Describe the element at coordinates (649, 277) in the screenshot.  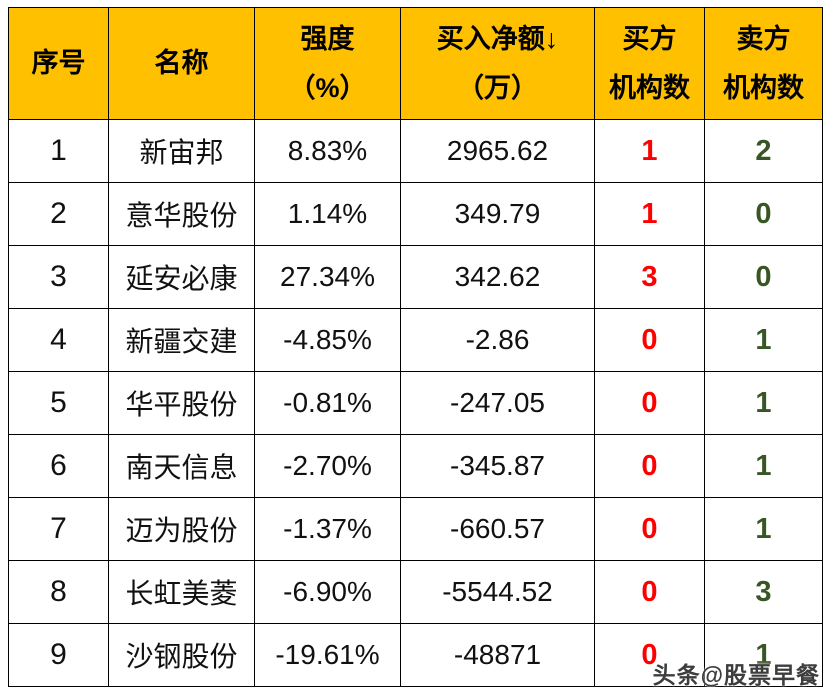
I see `cell-buyer-institutions: 3` at that location.